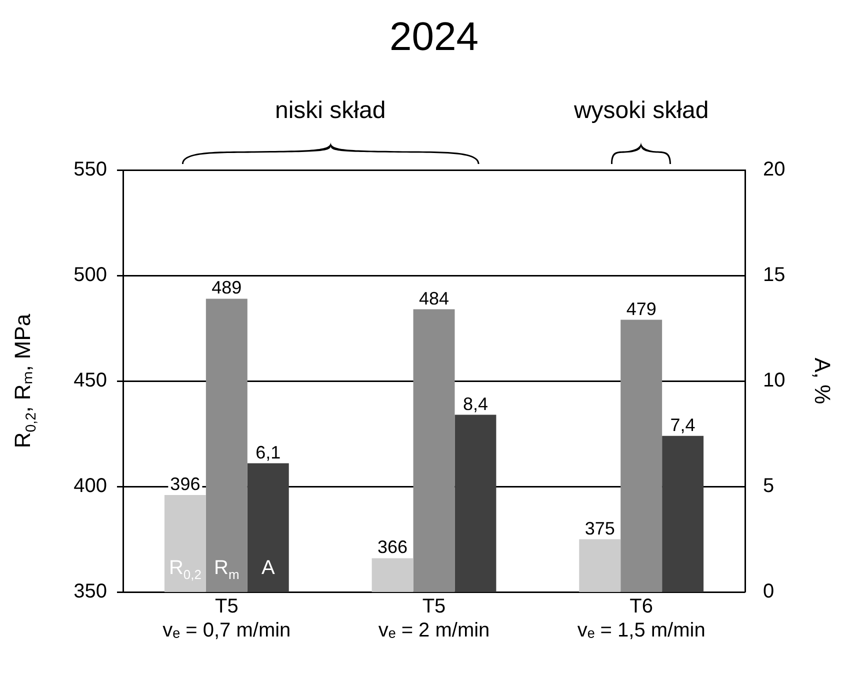 This screenshot has height=673, width=844. Describe the element at coordinates (683, 424) in the screenshot. I see `data-label: 7,4` at that location.